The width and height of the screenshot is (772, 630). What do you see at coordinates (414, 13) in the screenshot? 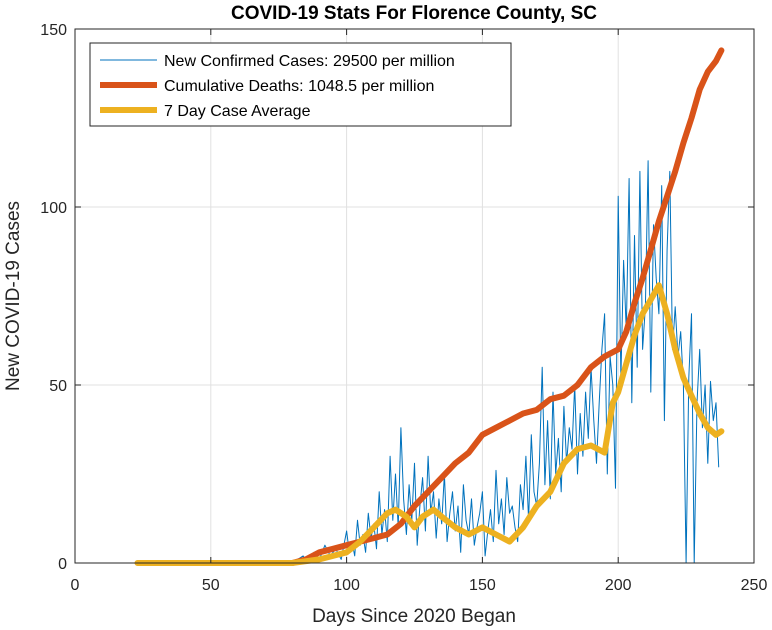
I see `chart-title: COVID-19 Stats For Florence County, SC` at bounding box center [414, 13].